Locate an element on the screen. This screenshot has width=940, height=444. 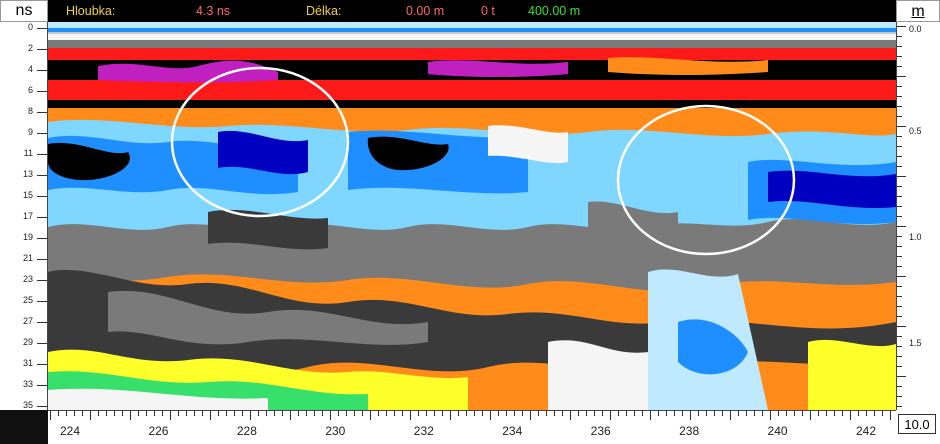
reflector-red-top is located at coordinates (472, 55).